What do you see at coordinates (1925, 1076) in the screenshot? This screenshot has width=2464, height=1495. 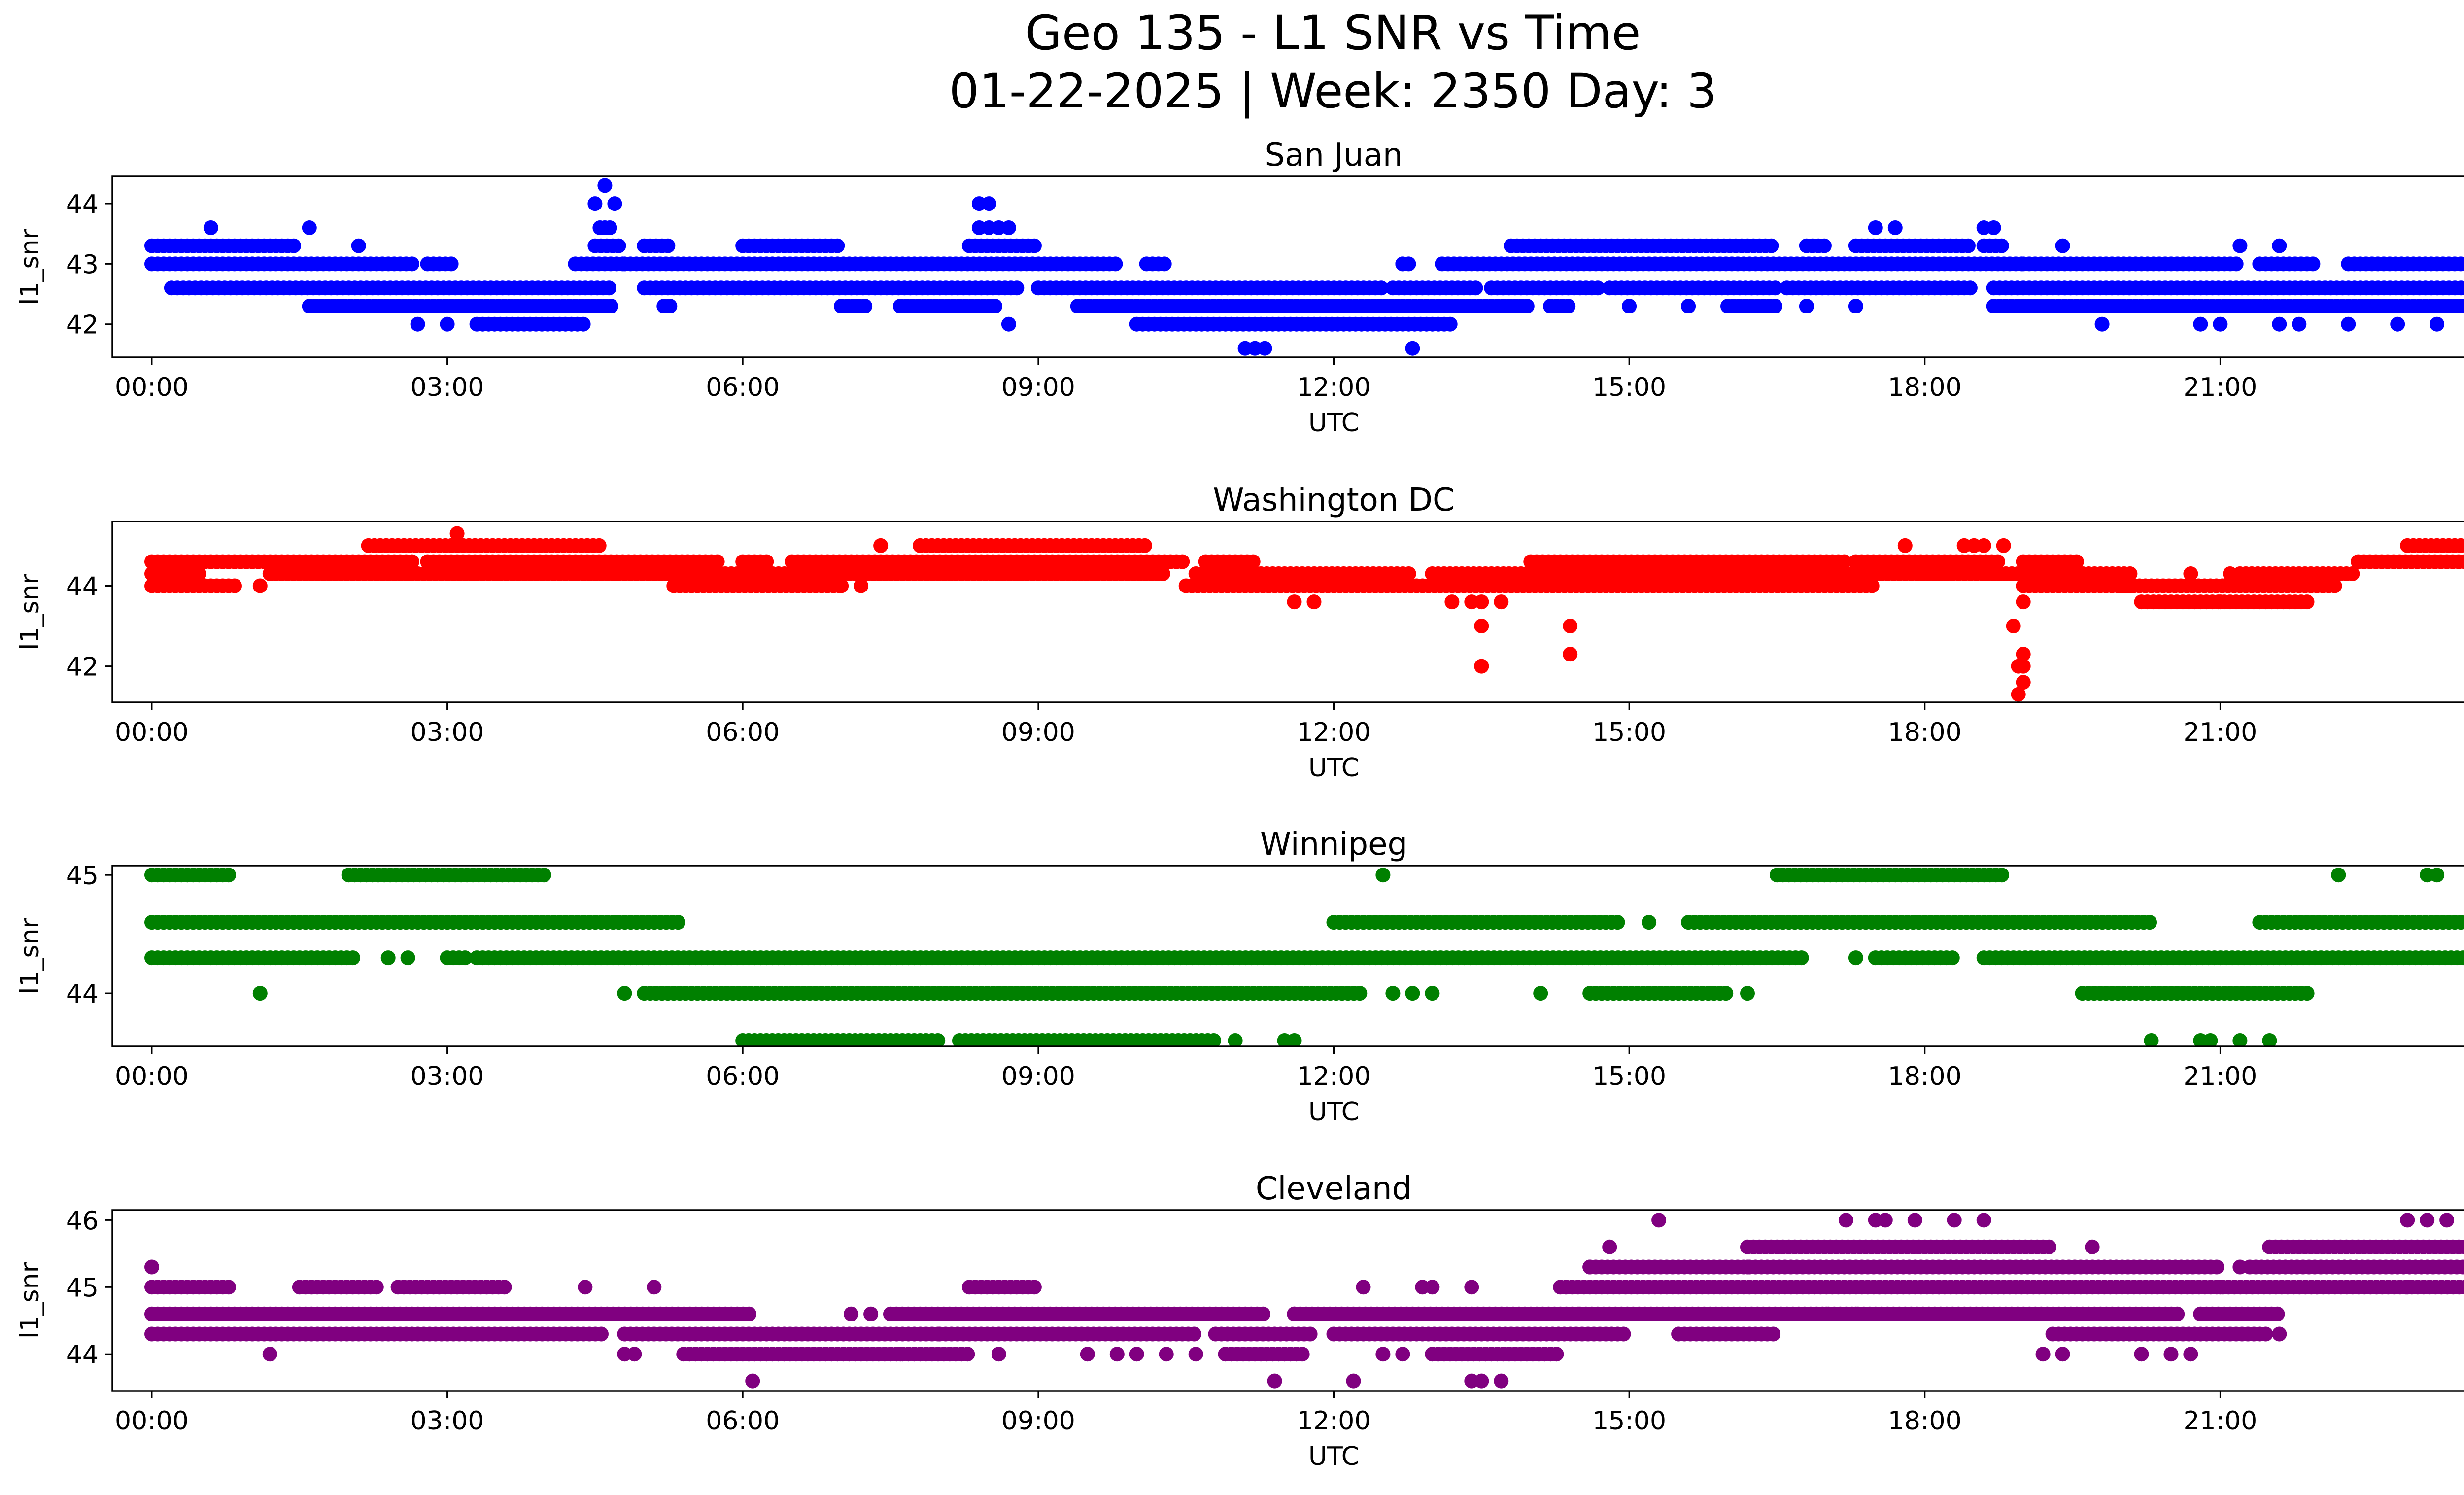 I see `x-tick-label: 18:00` at bounding box center [1925, 1076].